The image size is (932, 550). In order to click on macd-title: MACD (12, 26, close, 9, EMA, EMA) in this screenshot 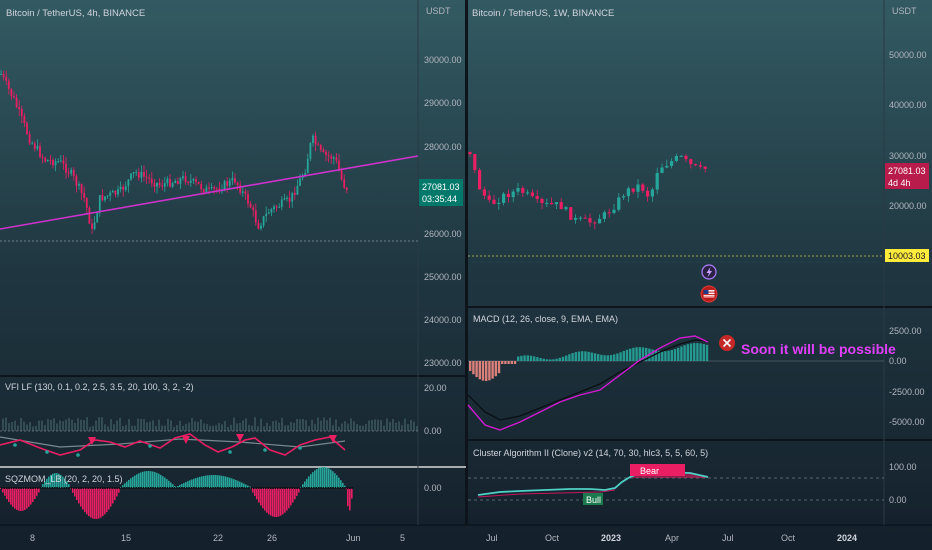, I will do `click(545, 319)`.